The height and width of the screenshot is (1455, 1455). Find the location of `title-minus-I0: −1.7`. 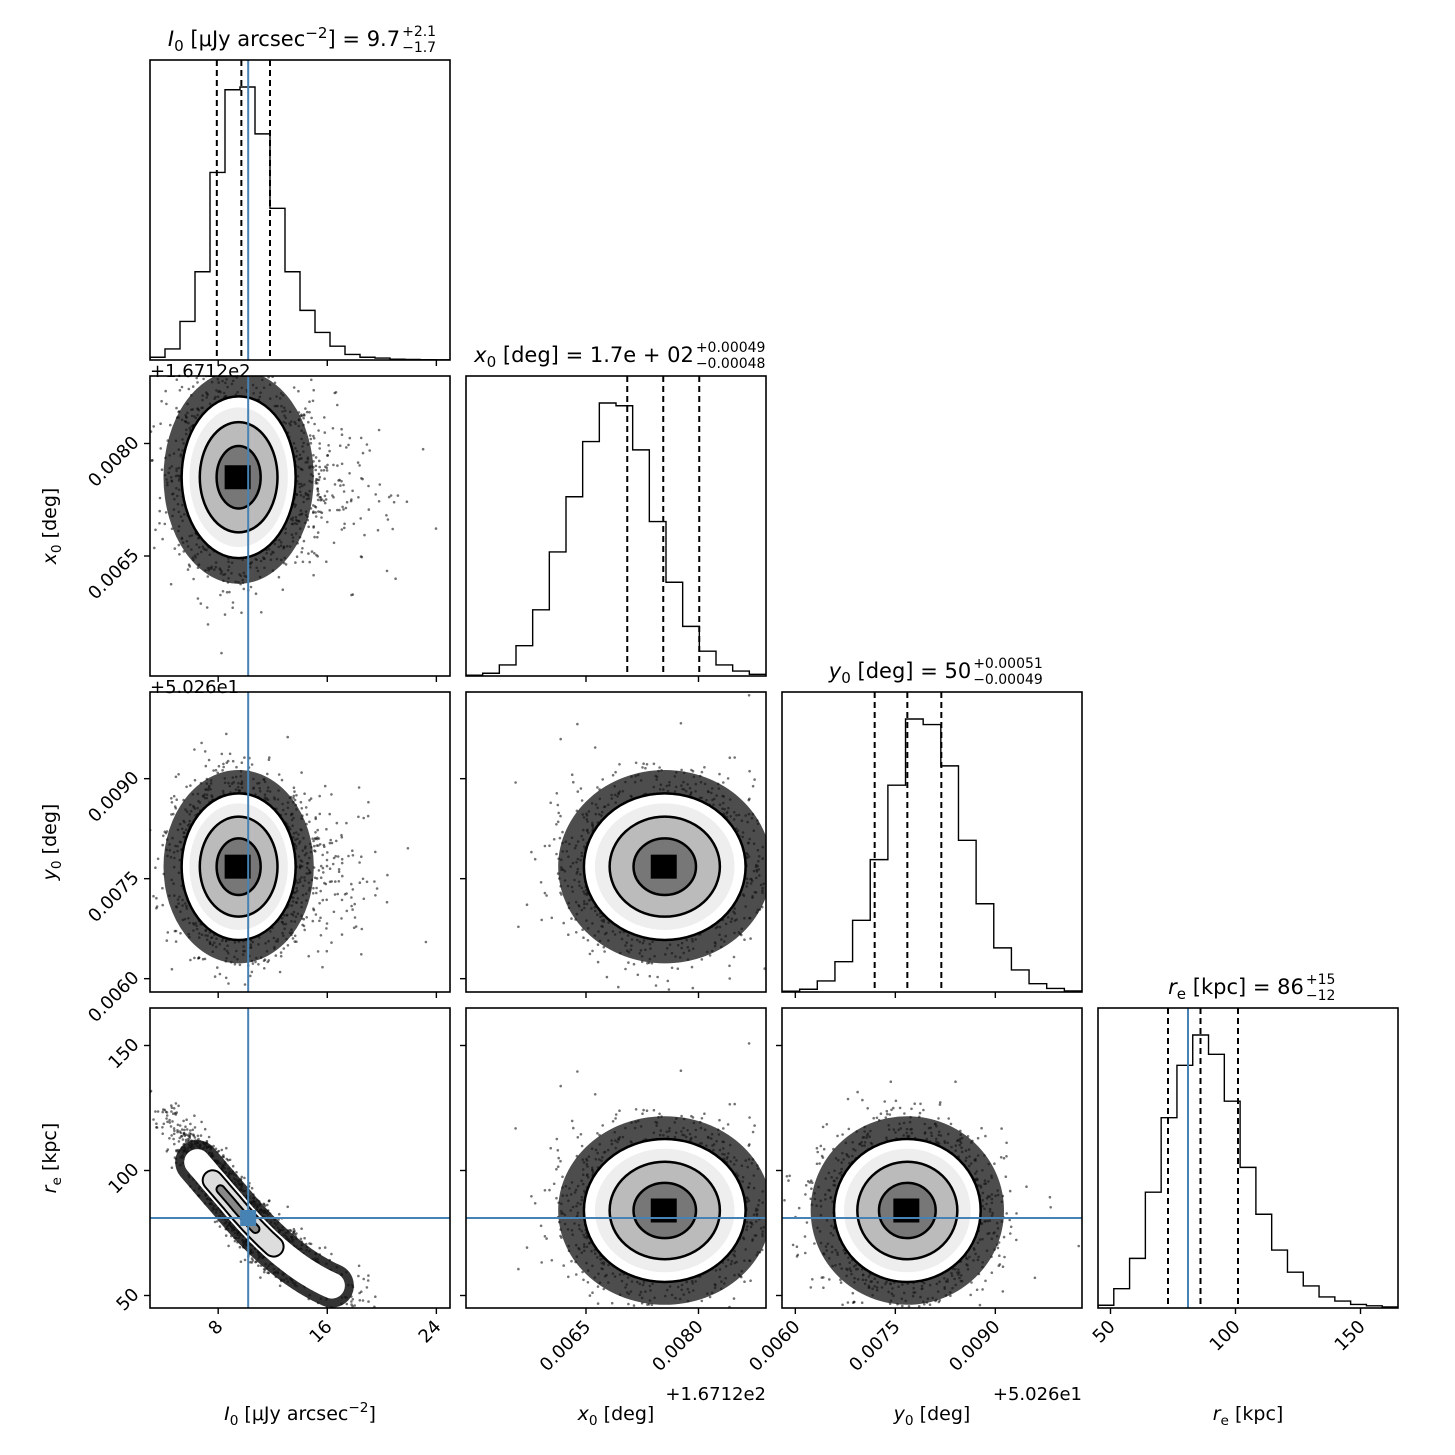

title-minus-I0: −1.7 is located at coordinates (419, 48).